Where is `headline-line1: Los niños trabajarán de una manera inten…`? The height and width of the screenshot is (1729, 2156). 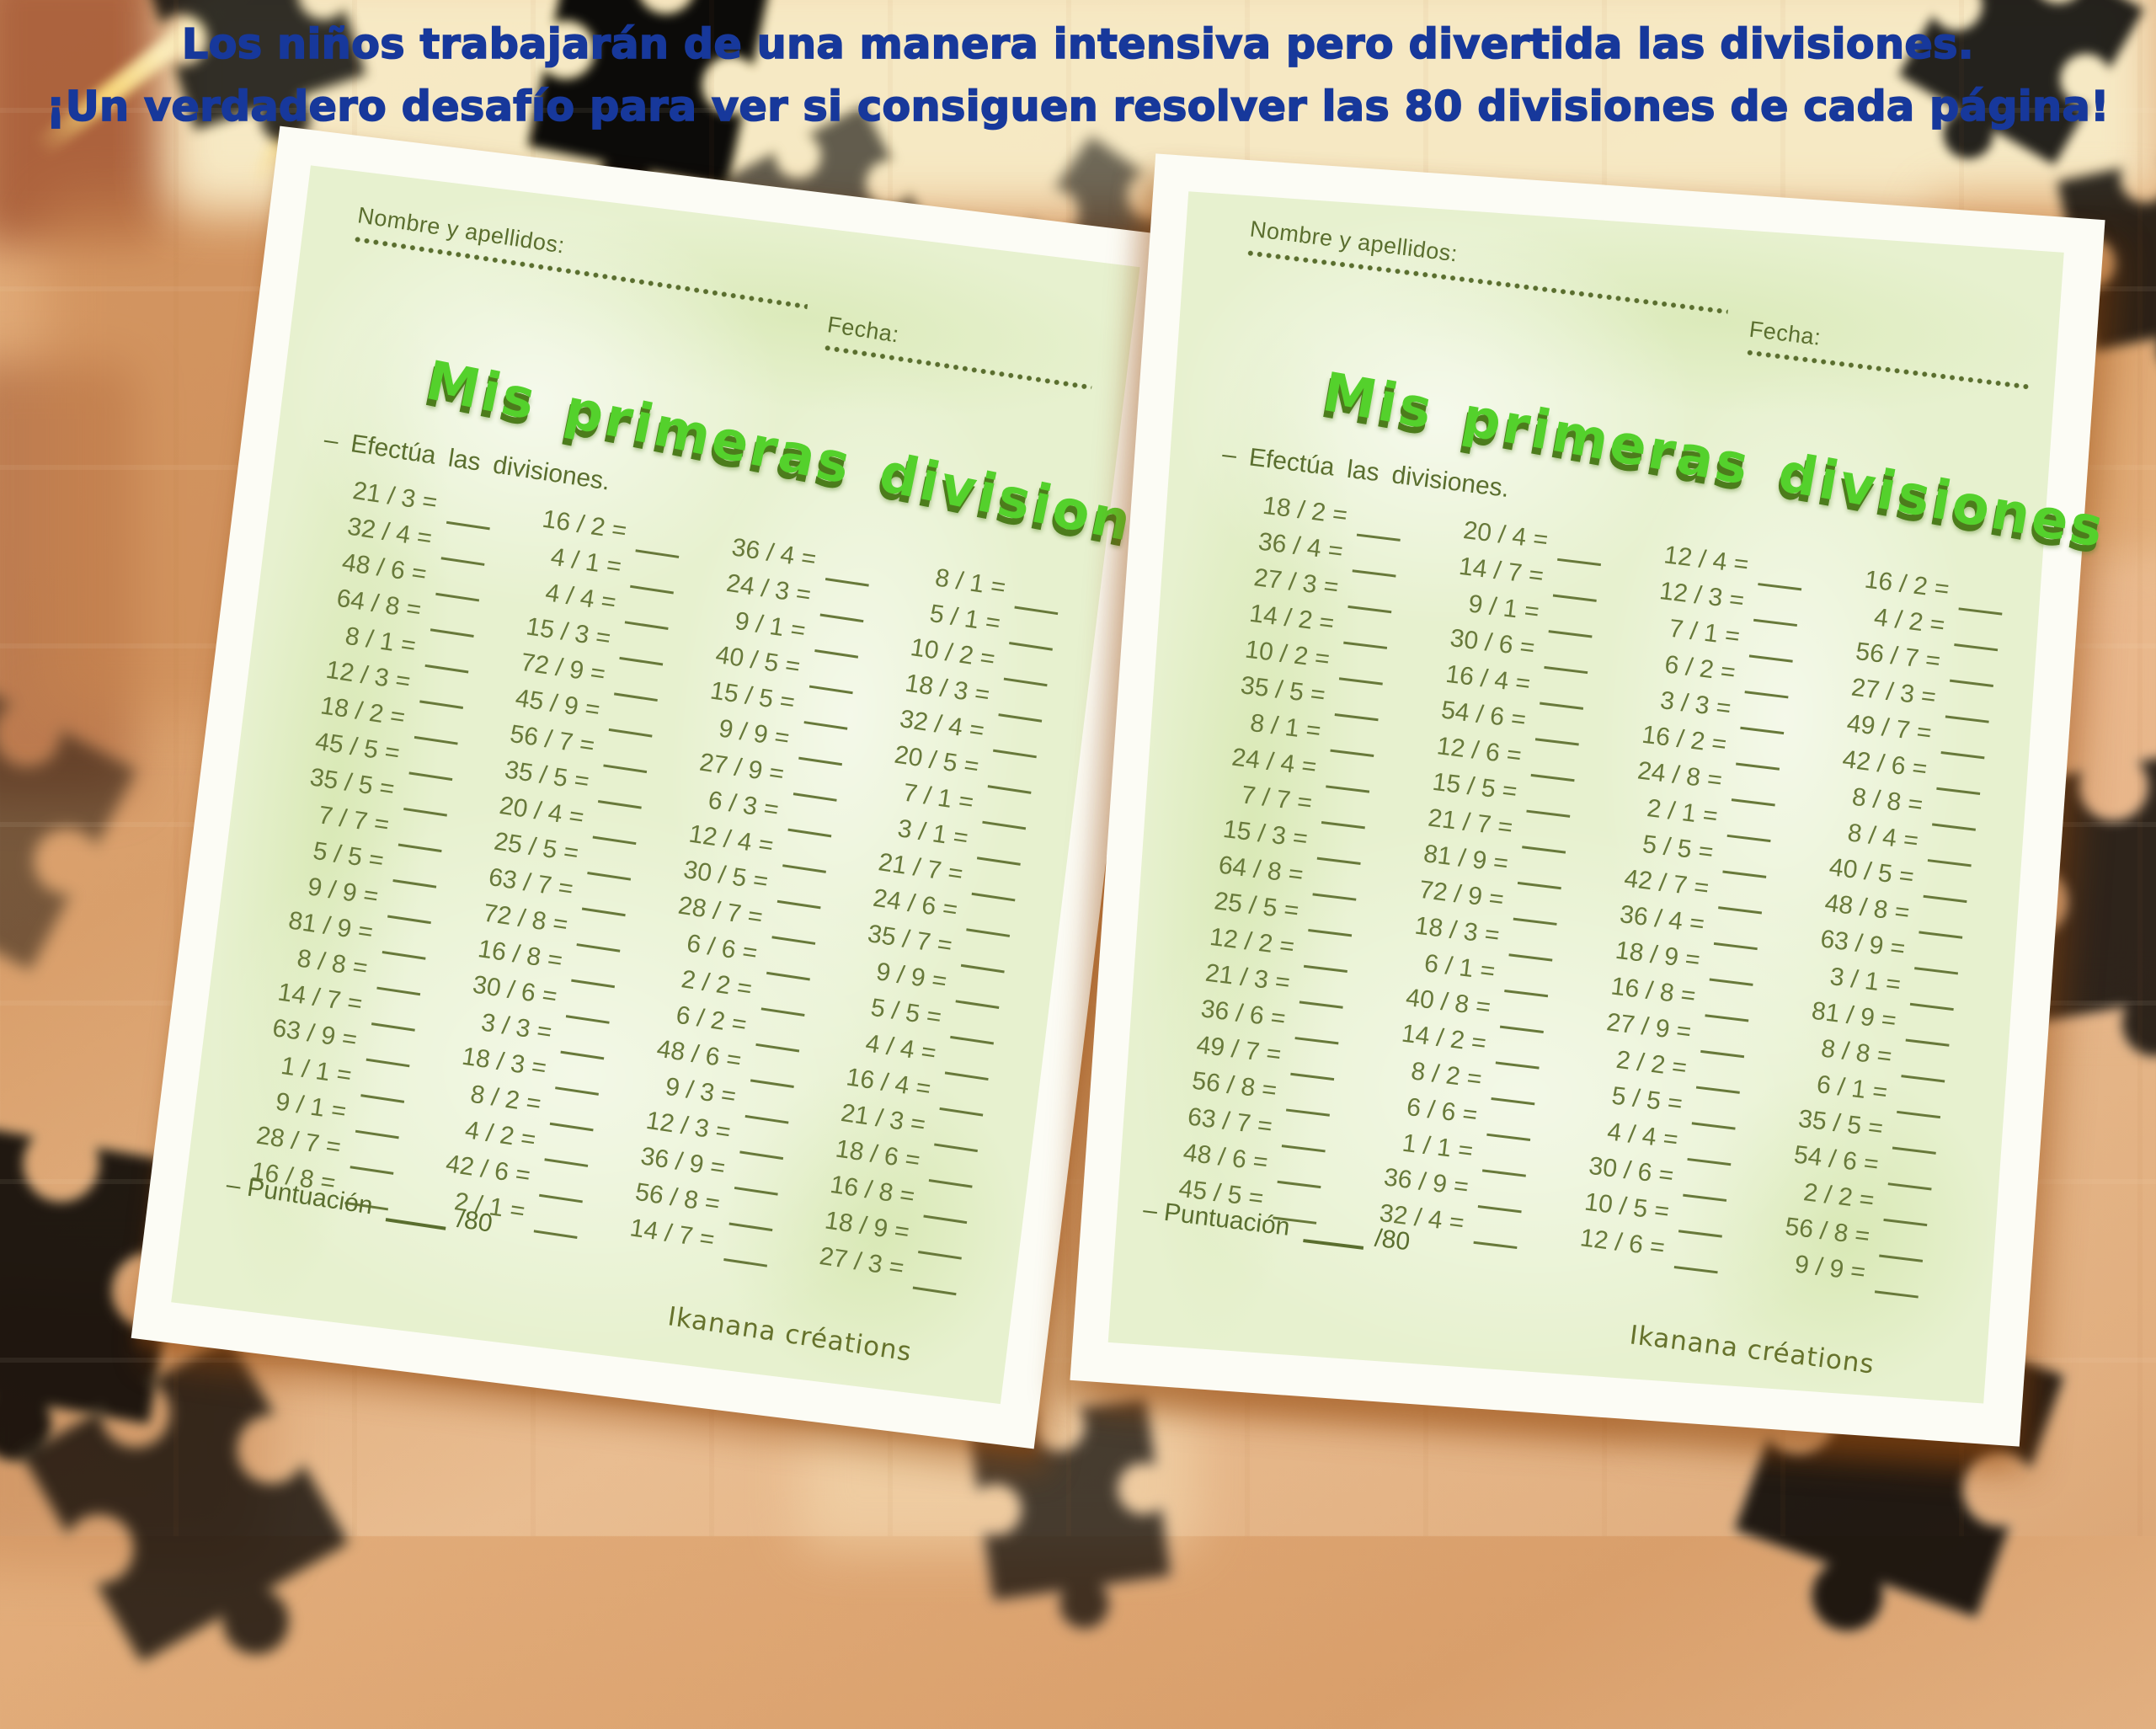 headline-line1: Los niños trabajarán de una manera inten… is located at coordinates (1077, 44).